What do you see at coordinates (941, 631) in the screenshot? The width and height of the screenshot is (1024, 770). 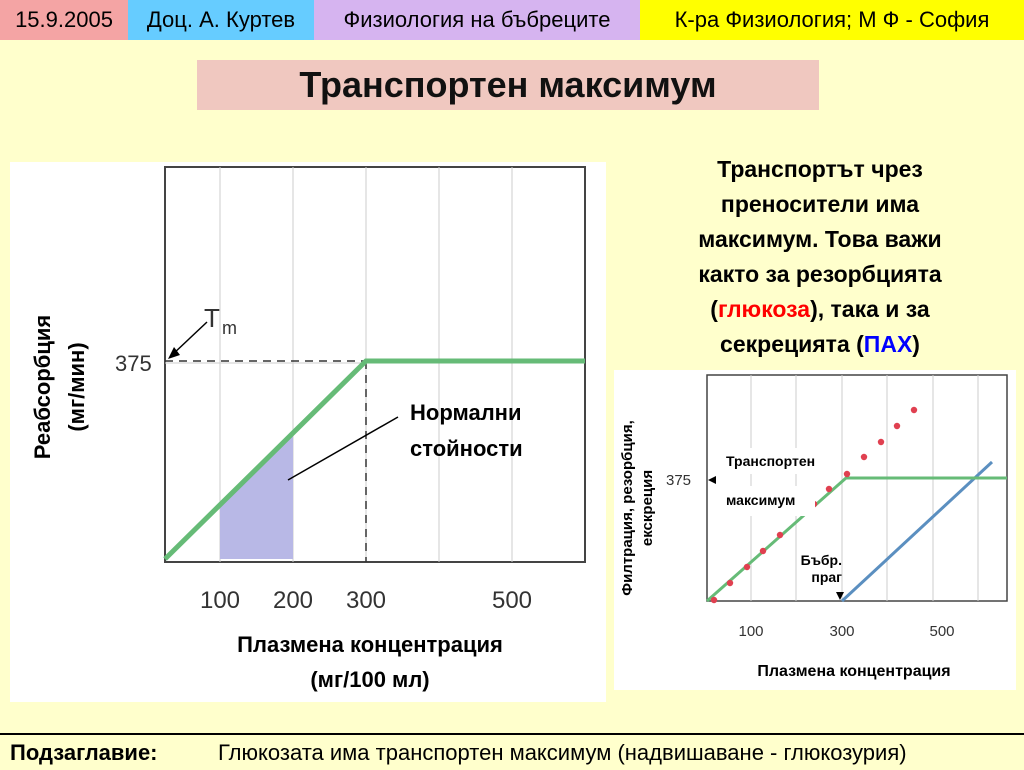 I see `right-x-tick-500: 500` at bounding box center [941, 631].